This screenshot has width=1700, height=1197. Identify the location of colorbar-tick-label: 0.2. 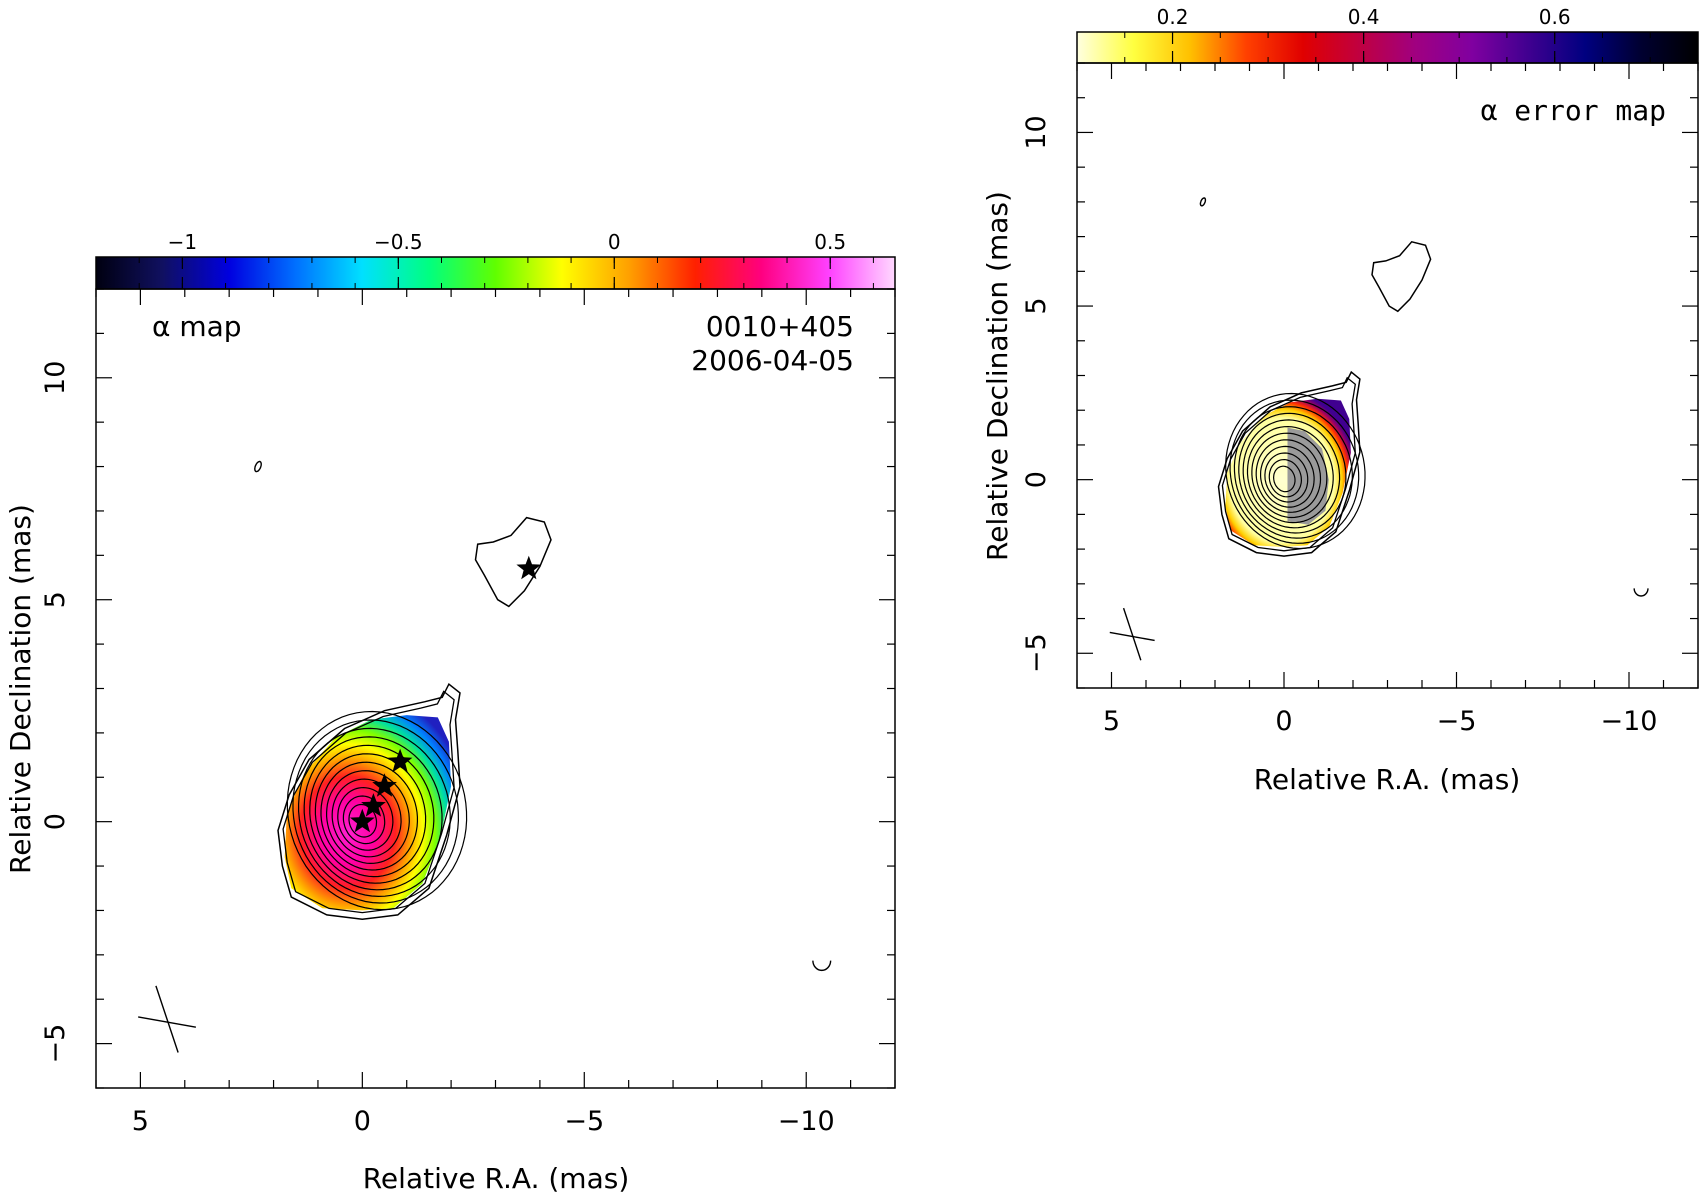
(1173, 17).